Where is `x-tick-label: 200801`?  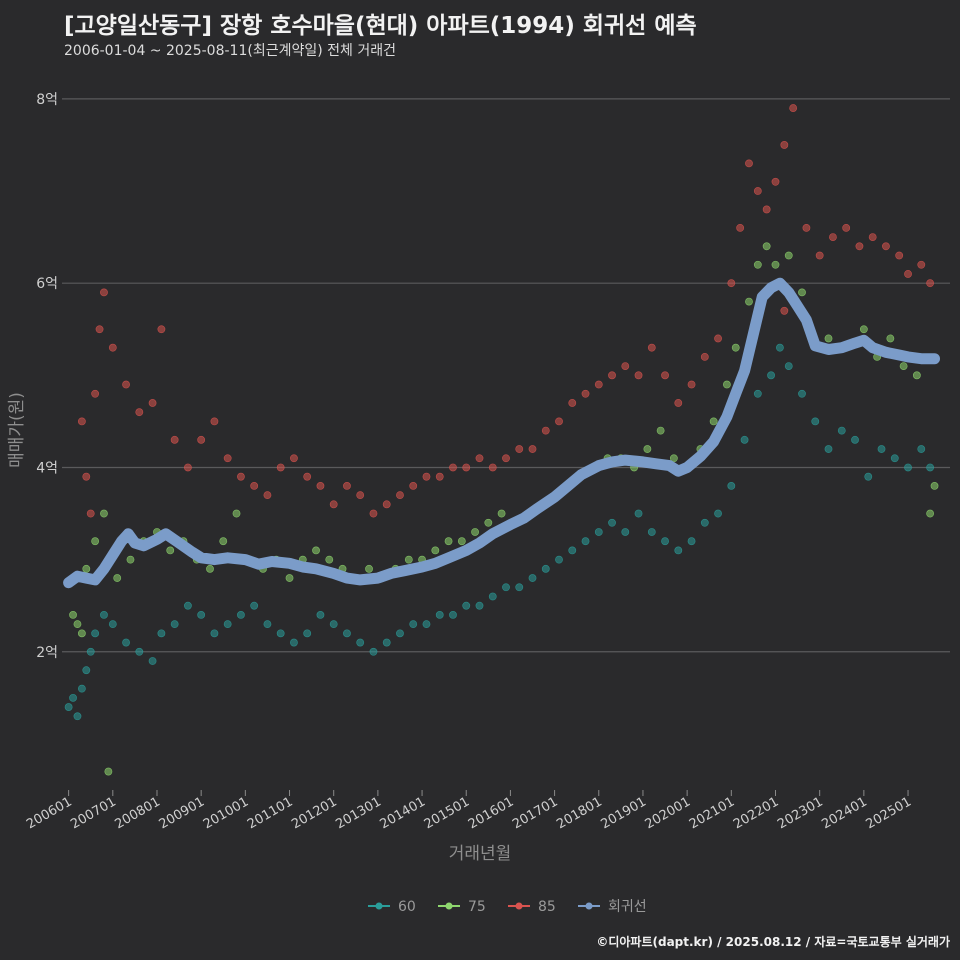
x-tick-label: 200801 is located at coordinates (137, 813).